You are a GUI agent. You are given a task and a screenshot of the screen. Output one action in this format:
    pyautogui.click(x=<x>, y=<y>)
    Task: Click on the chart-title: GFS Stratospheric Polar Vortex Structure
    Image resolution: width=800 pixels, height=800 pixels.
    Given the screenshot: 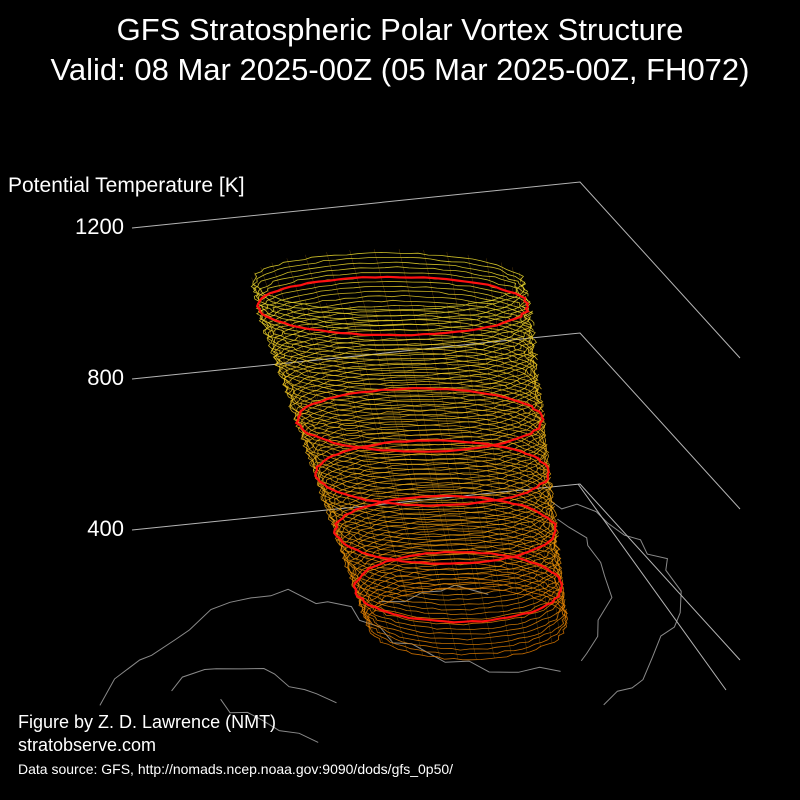 What is the action you would take?
    pyautogui.click(x=400, y=29)
    